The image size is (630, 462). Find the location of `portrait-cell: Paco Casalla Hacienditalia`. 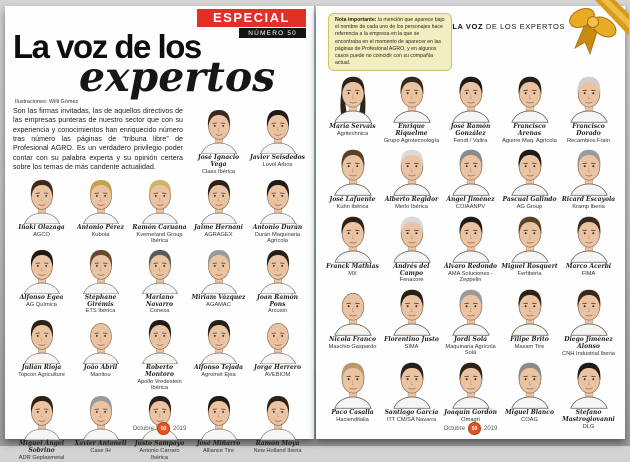

portrait-cell: Paco Casalla Hacienditalia is located at coordinates (352, 394).